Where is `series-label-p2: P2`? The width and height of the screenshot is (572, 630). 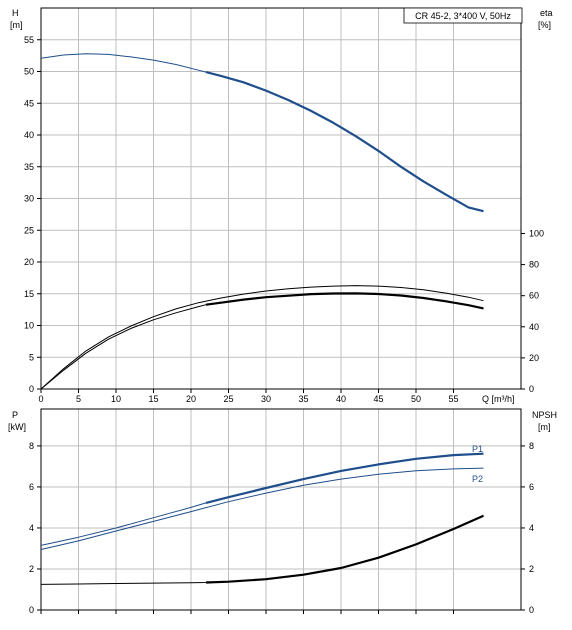
series-label-p2: P2 is located at coordinates (477, 479).